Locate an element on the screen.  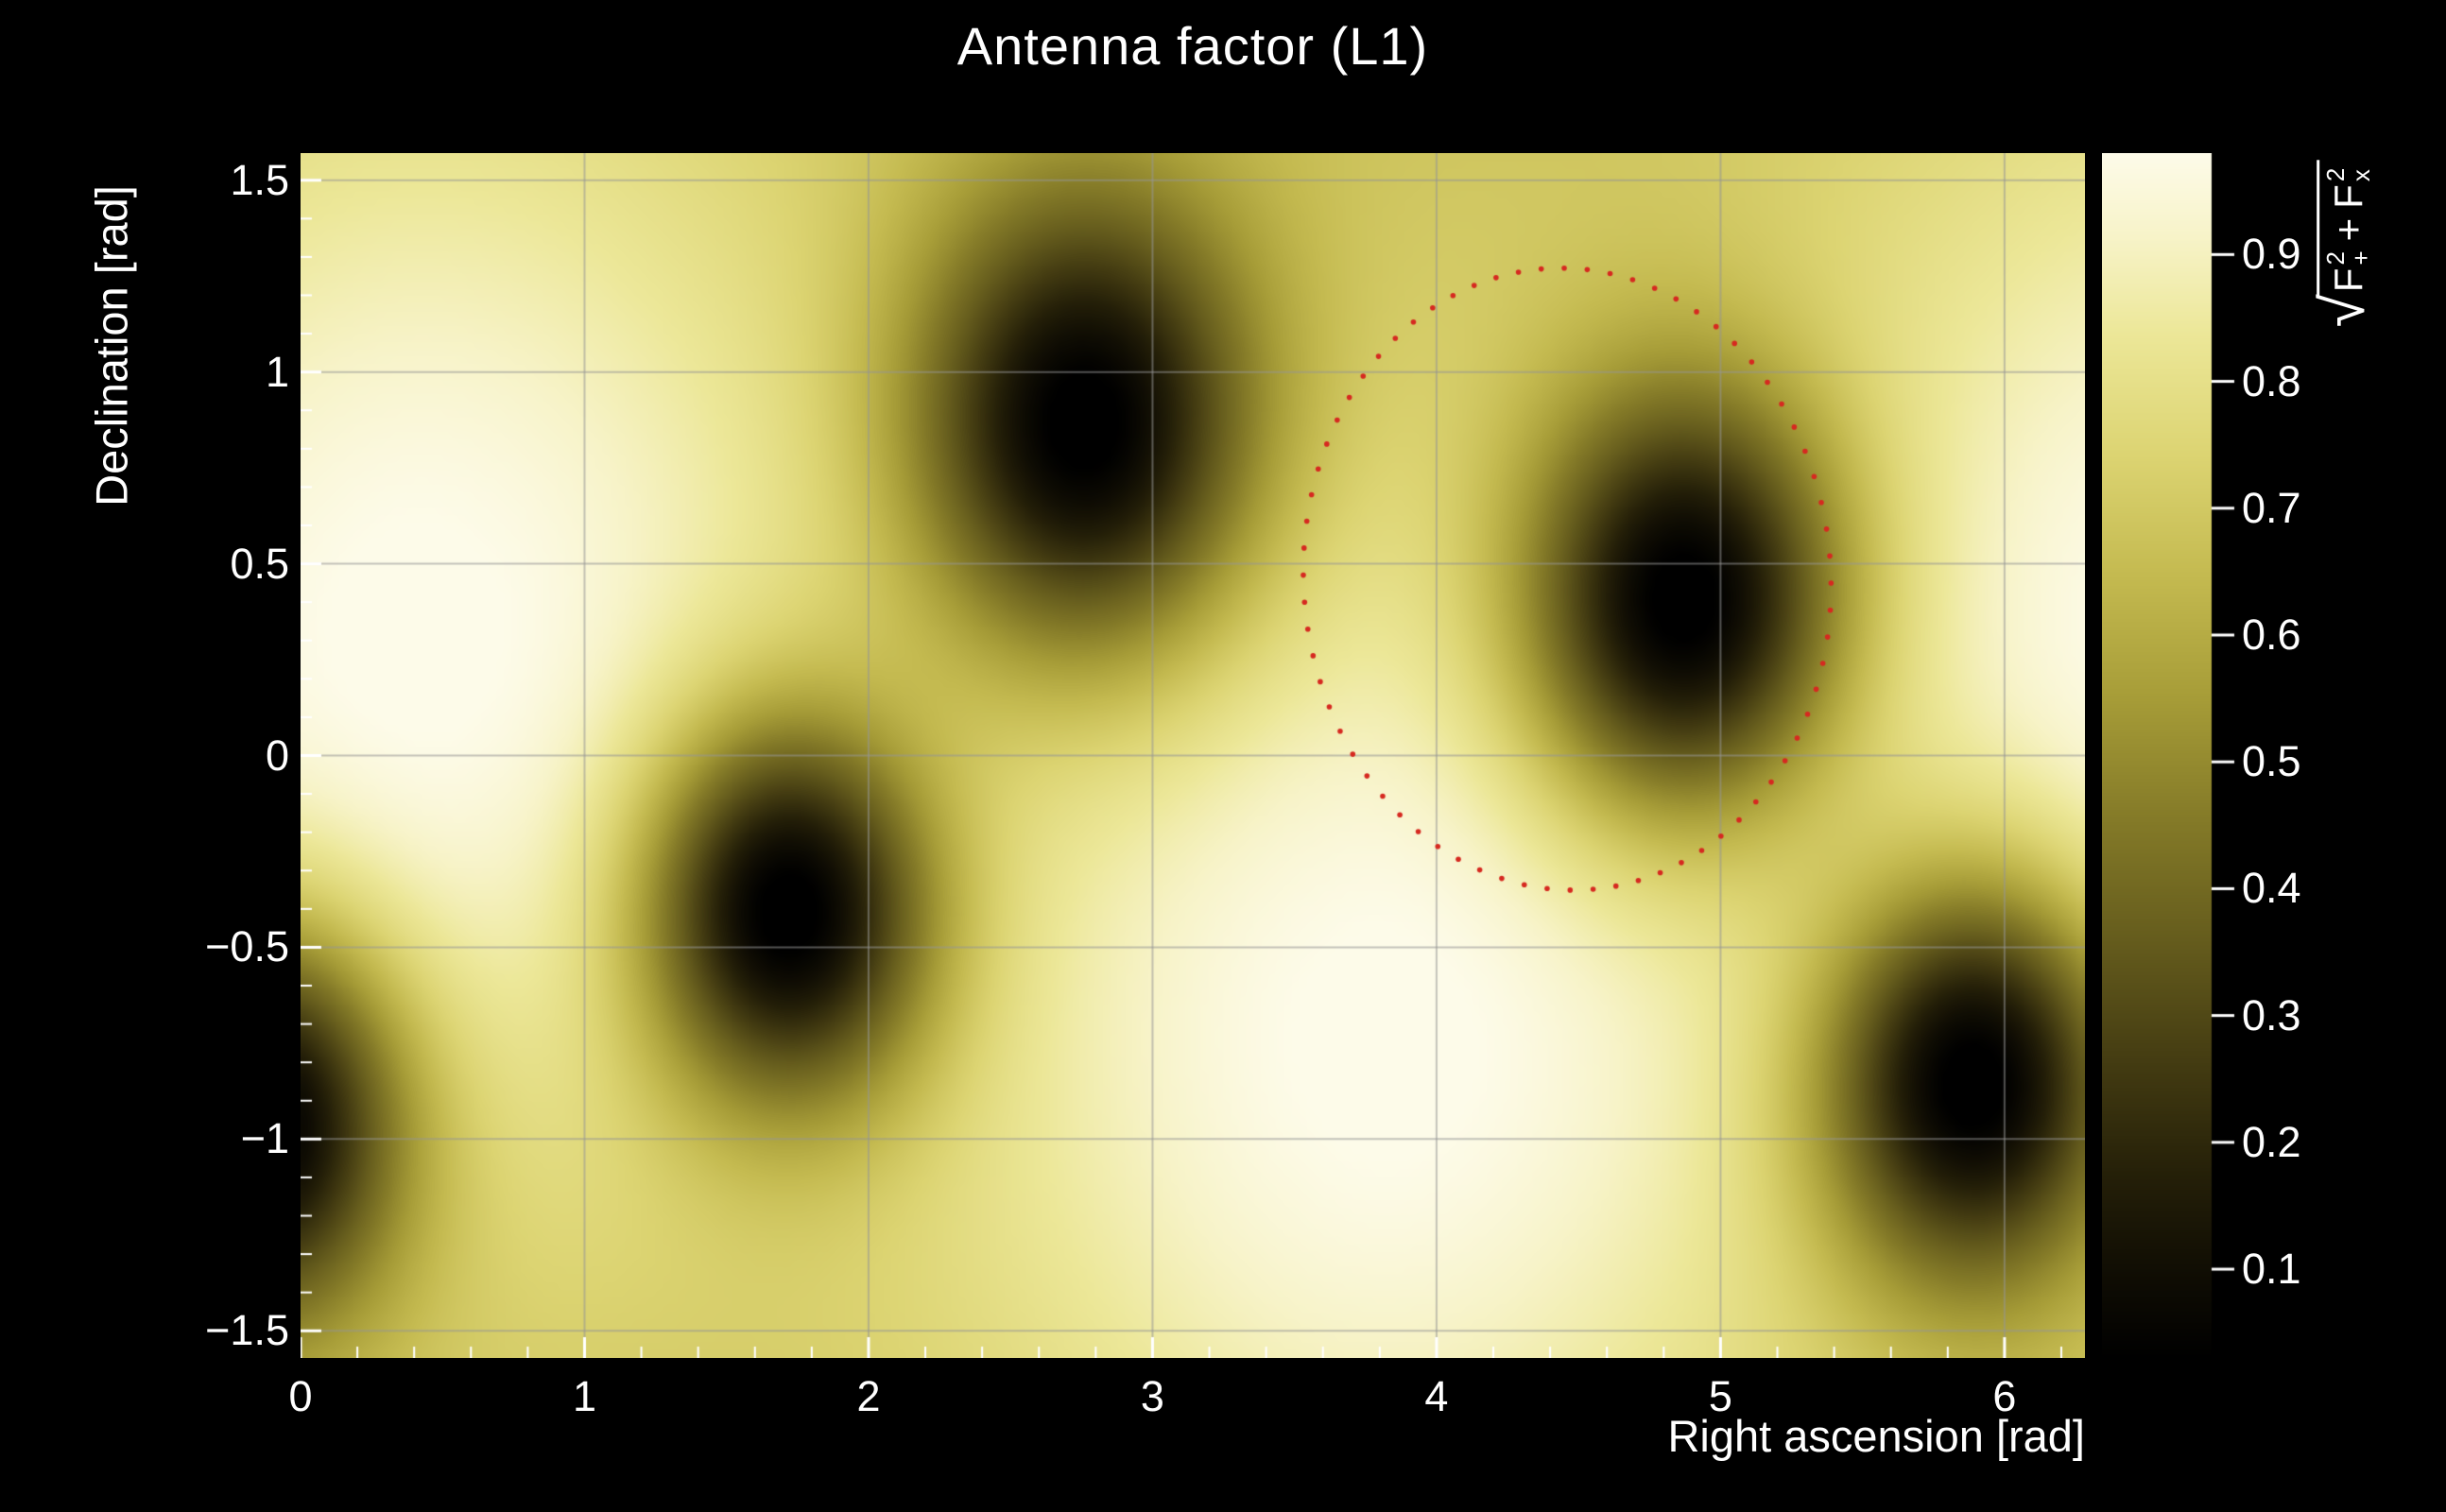
colorbar-title-formula: F 2 + + F 2 x is located at coordinates (2346, 228).